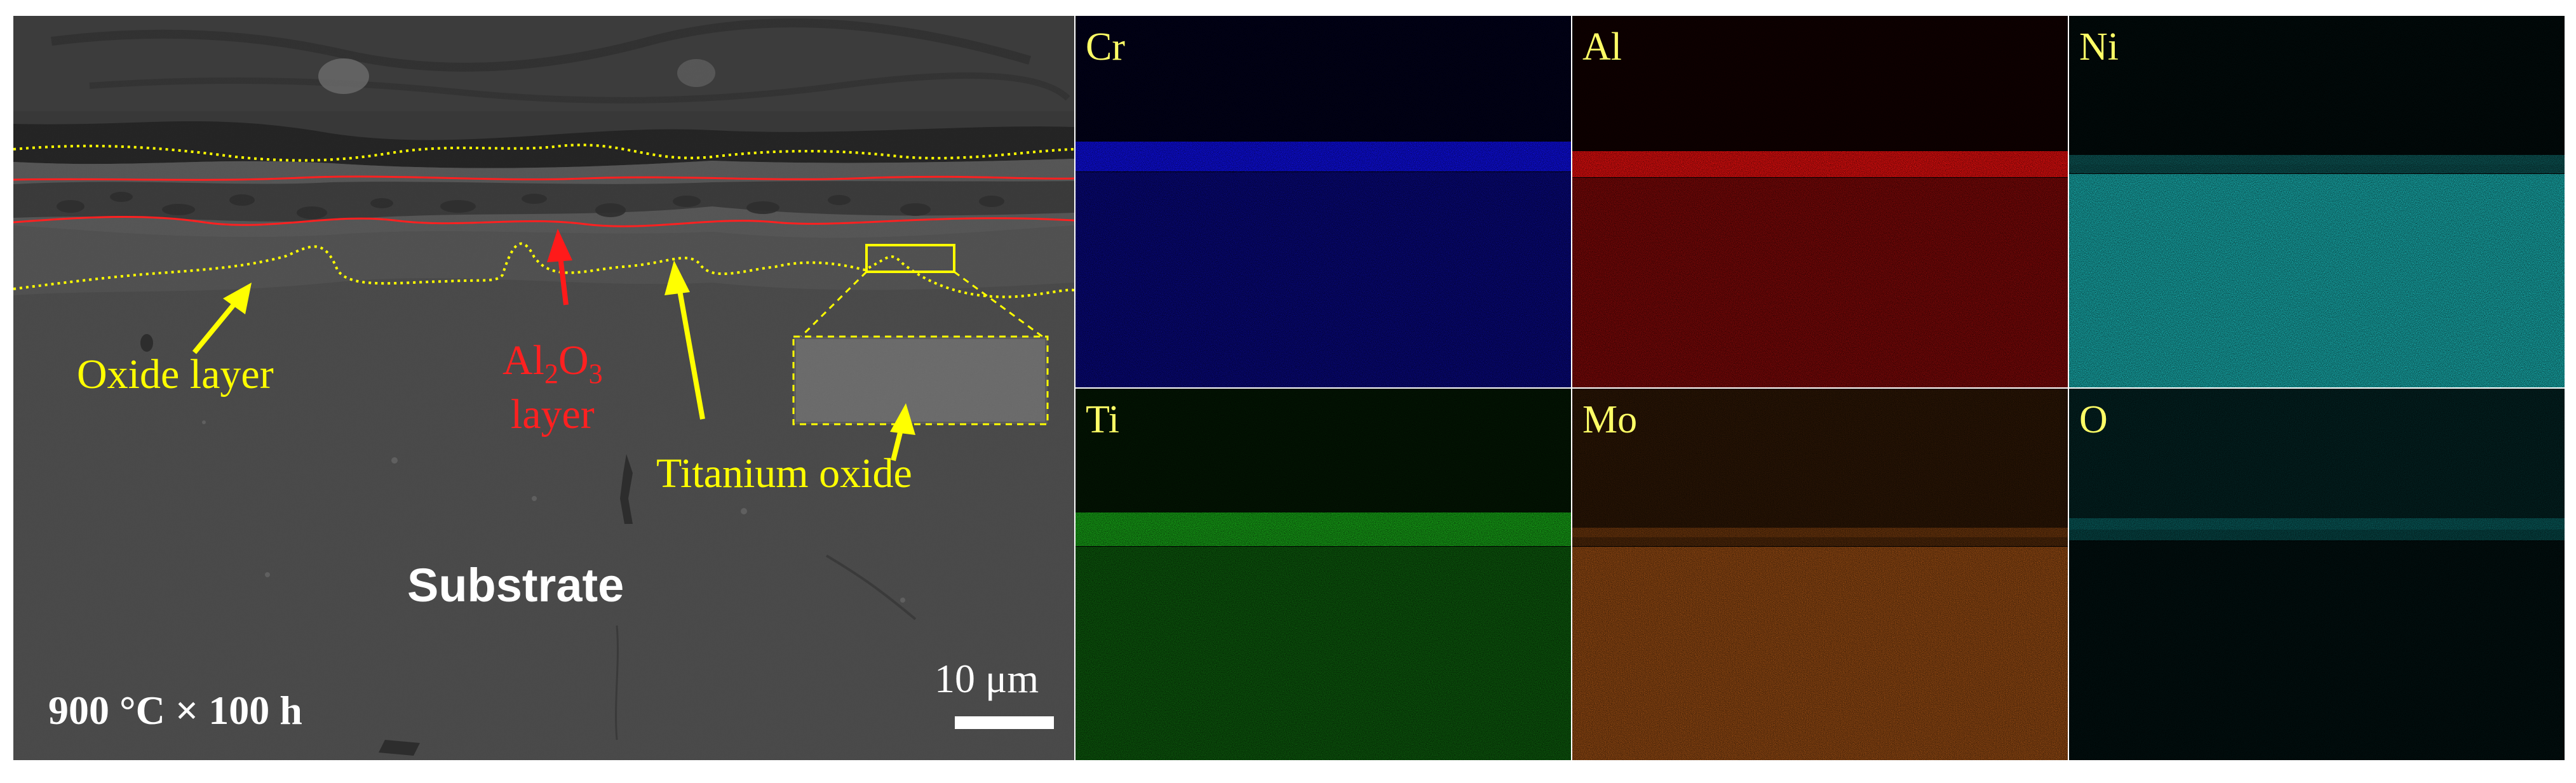 This screenshot has width=2576, height=783. I want to click on al2o3-sub3: 3, so click(595, 374).